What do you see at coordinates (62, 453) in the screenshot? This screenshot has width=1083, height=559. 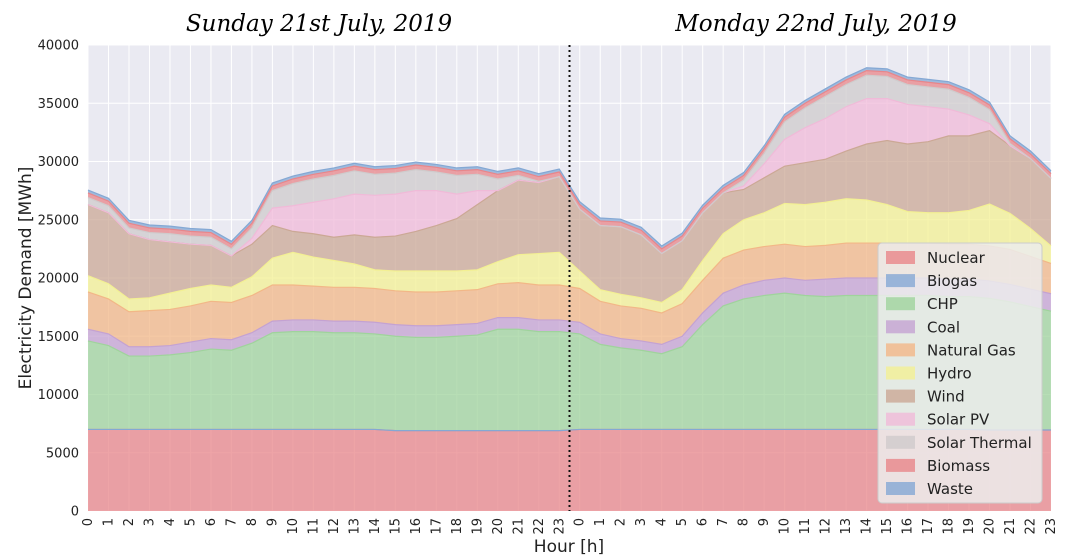 I see `y-tick-label-1: 5000` at bounding box center [62, 453].